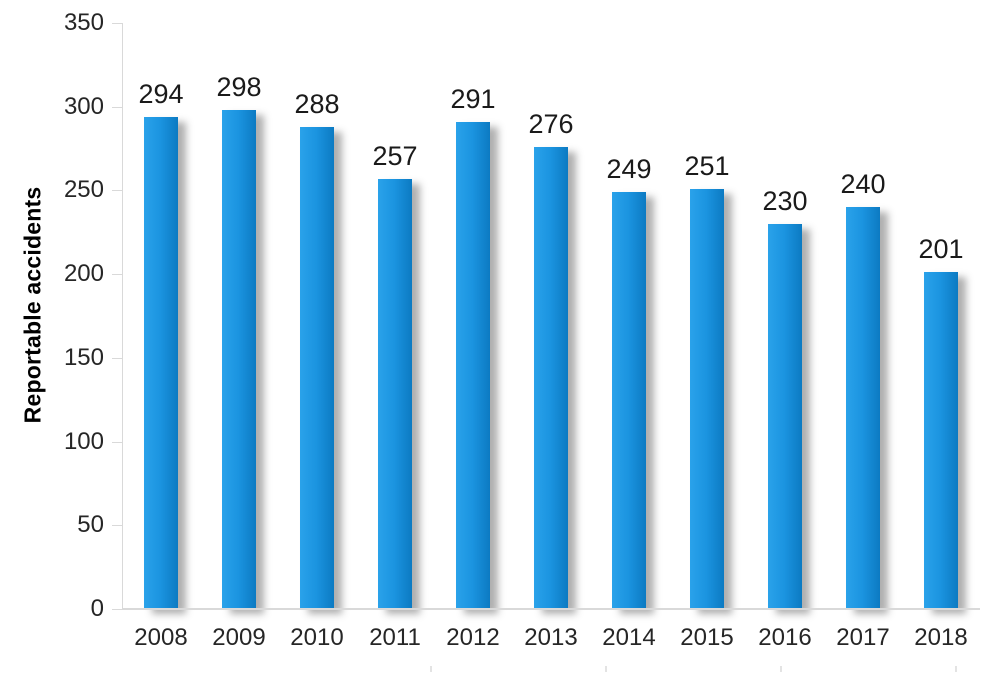 The width and height of the screenshot is (1000, 674). I want to click on x-tick-label: 2013, so click(551, 637).